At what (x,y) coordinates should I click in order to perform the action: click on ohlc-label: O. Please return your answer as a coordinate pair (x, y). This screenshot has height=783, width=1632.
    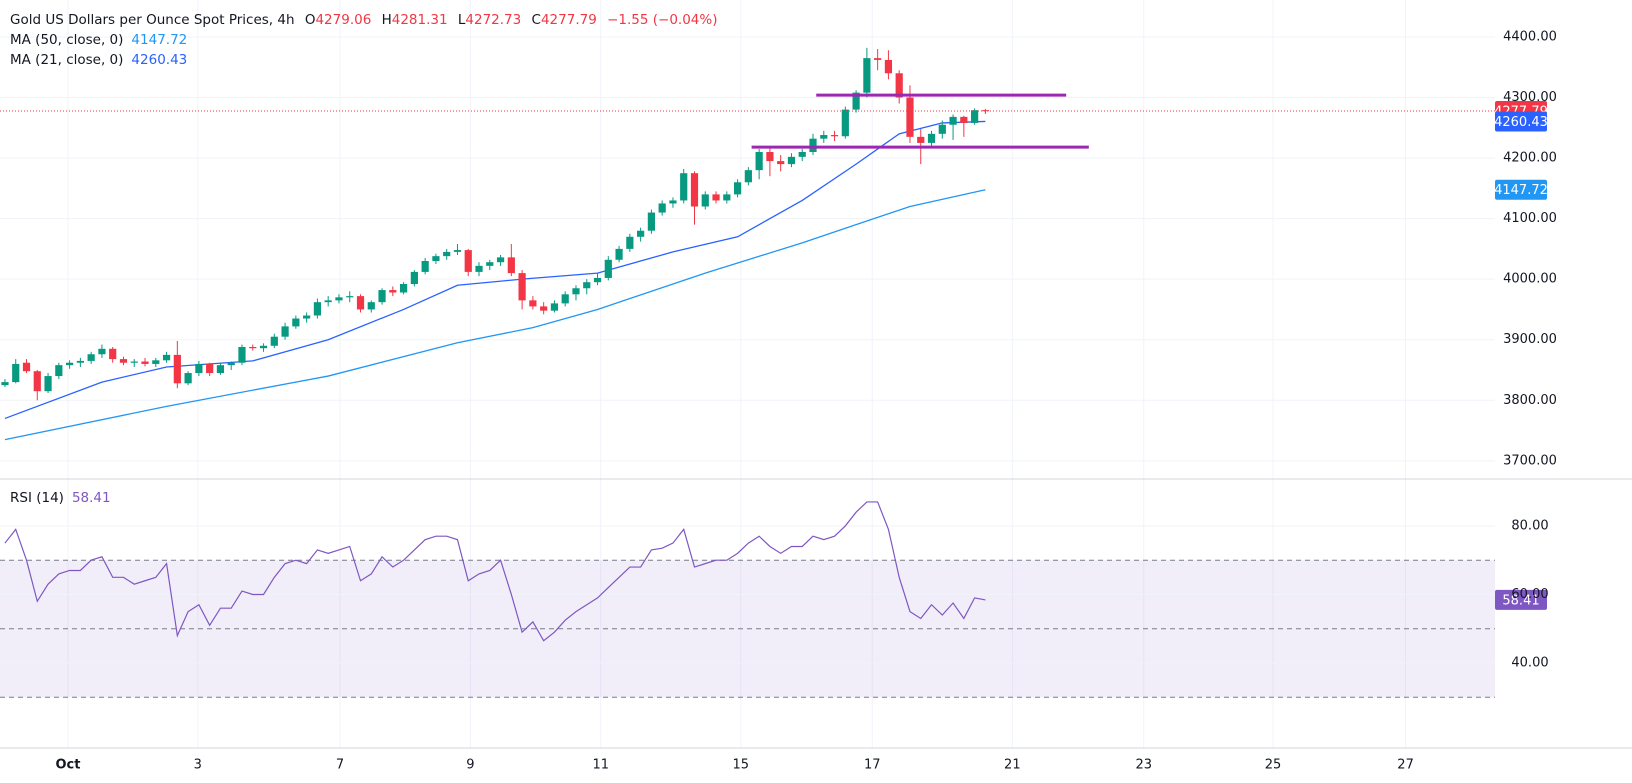
    Looking at the image, I should click on (310, 20).